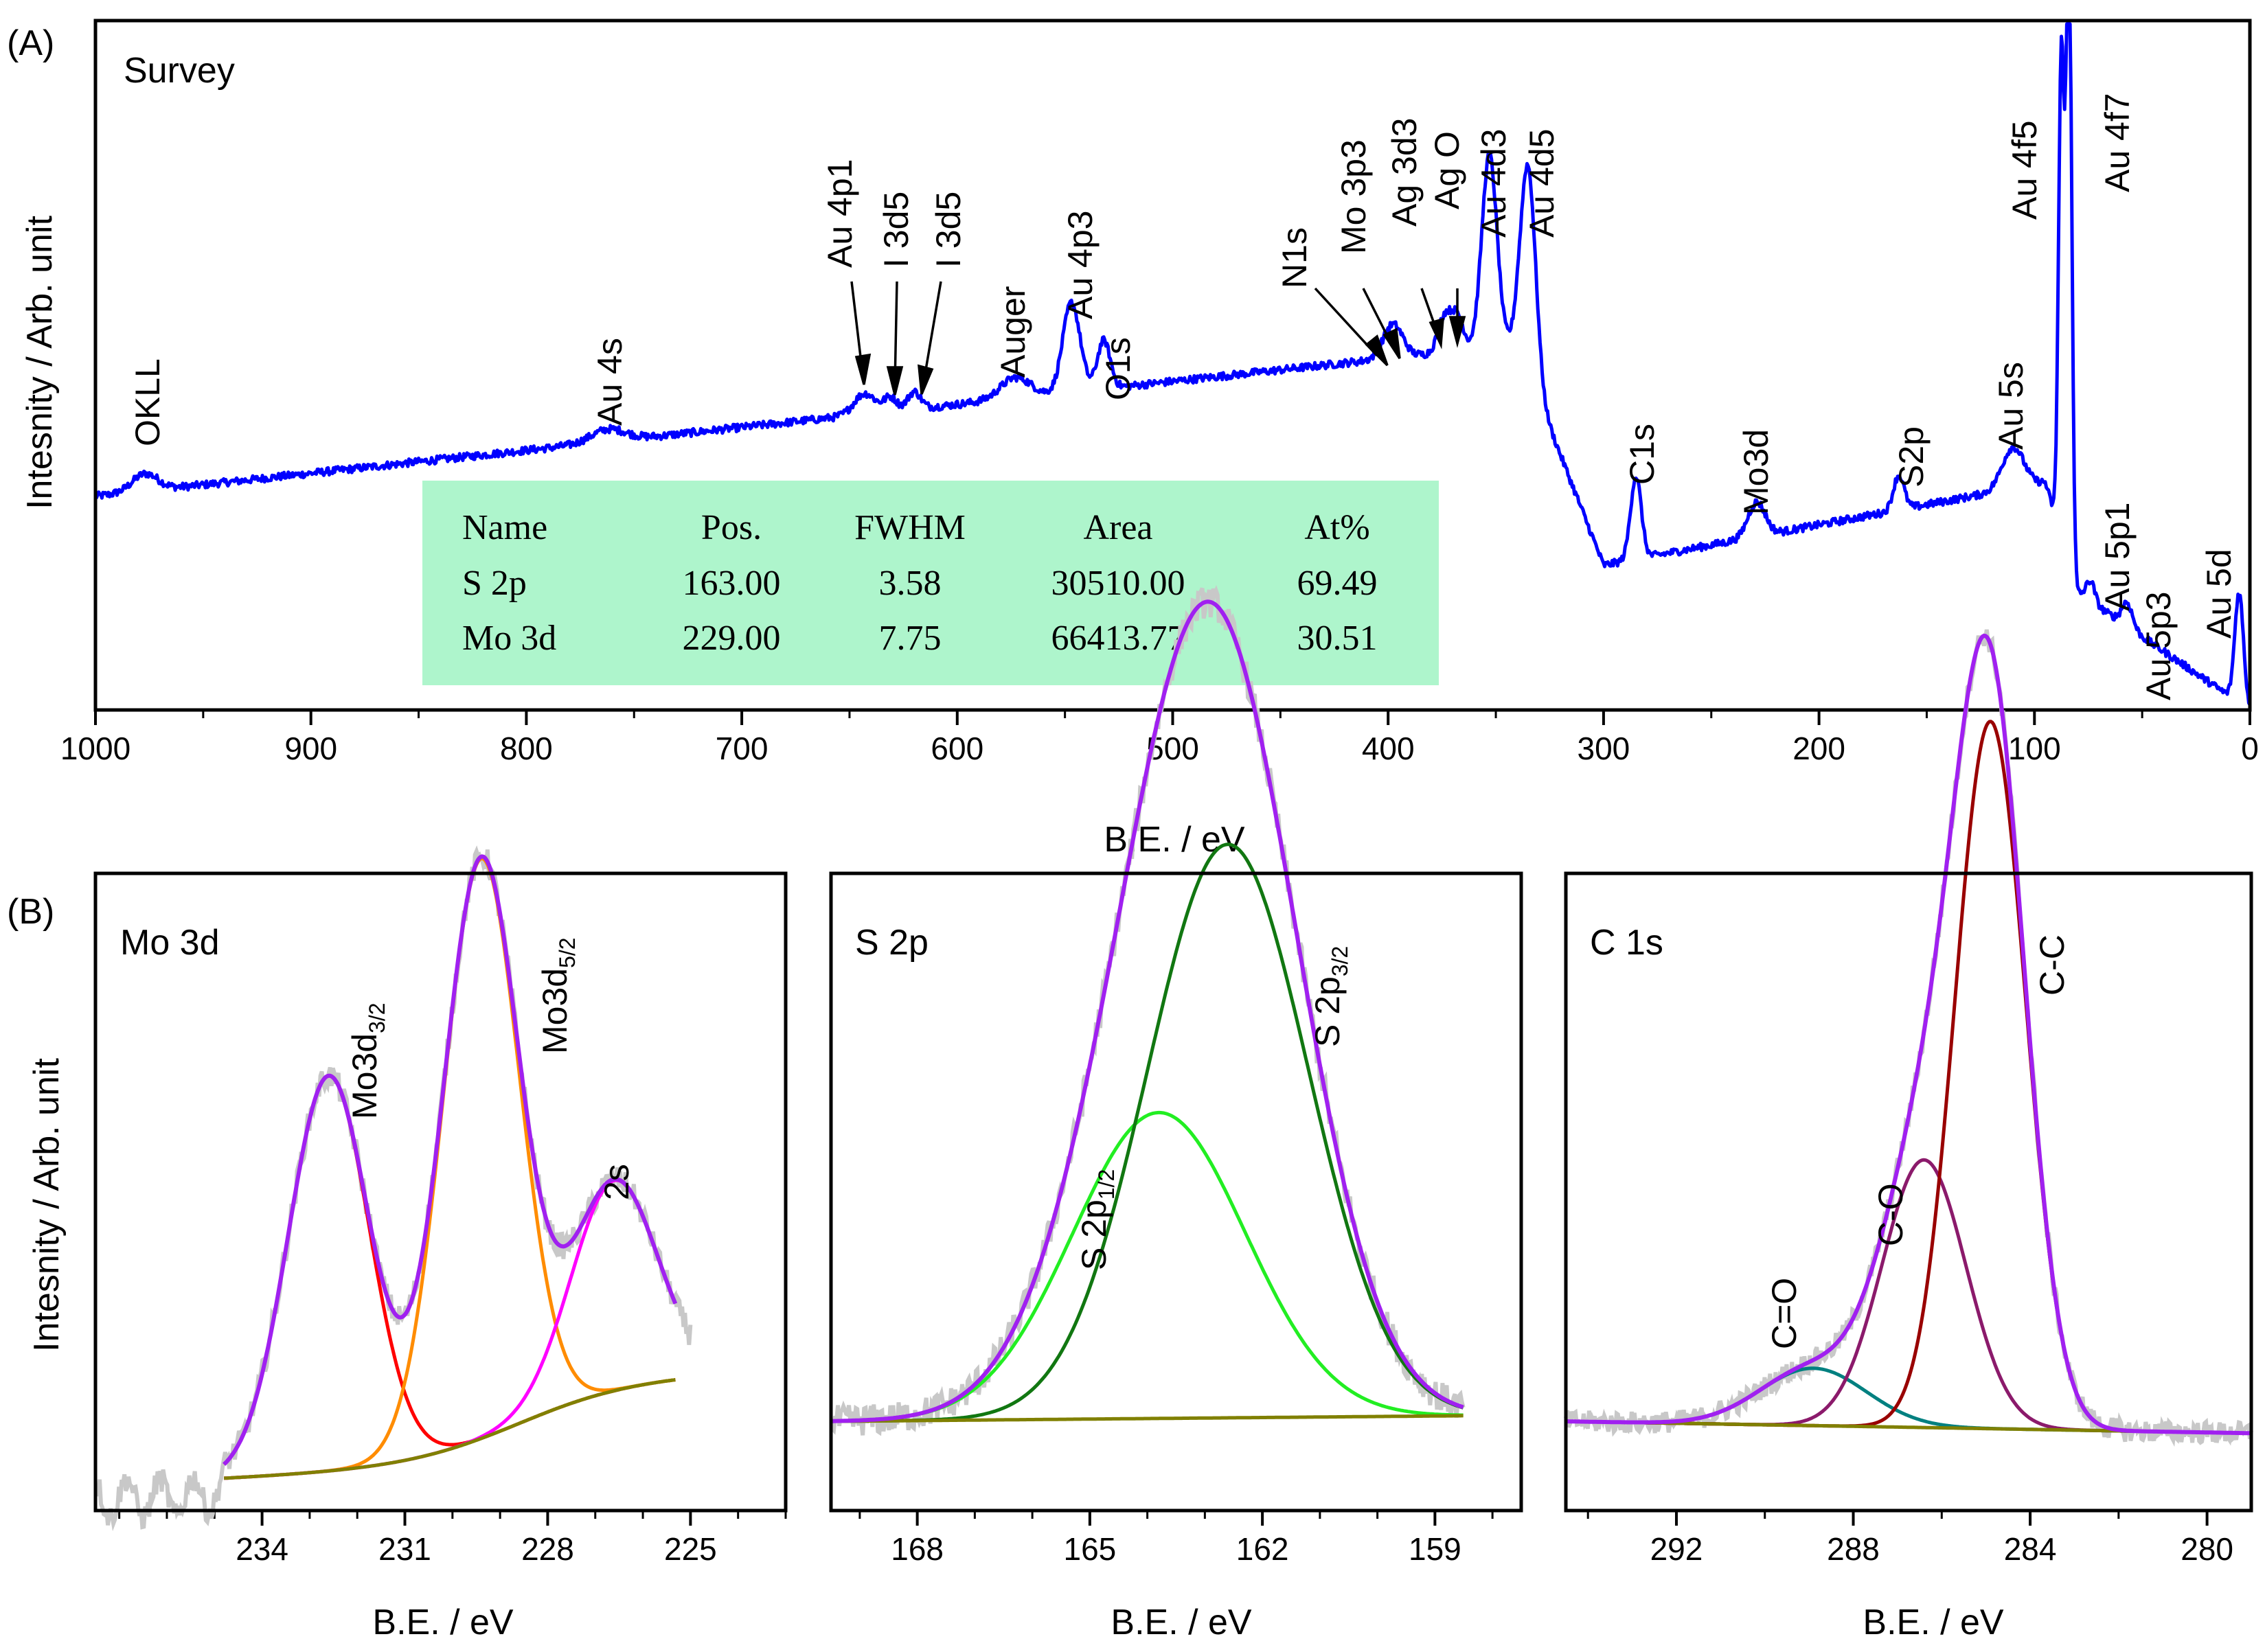  I want to click on table-cell: Mo 3d, so click(509, 639).